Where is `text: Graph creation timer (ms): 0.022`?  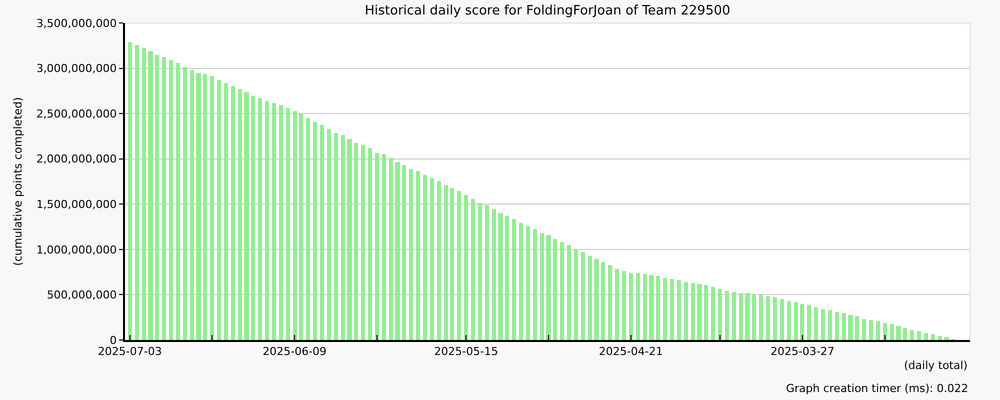
text: Graph creation timer (ms): 0.022 is located at coordinates (877, 388).